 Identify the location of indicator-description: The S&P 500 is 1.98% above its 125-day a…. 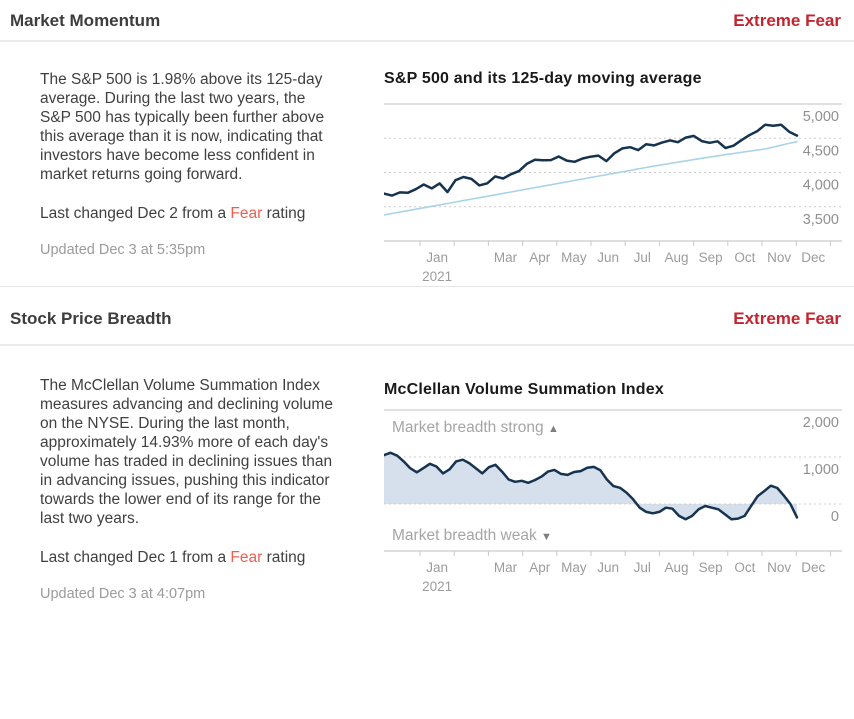
(182, 127).